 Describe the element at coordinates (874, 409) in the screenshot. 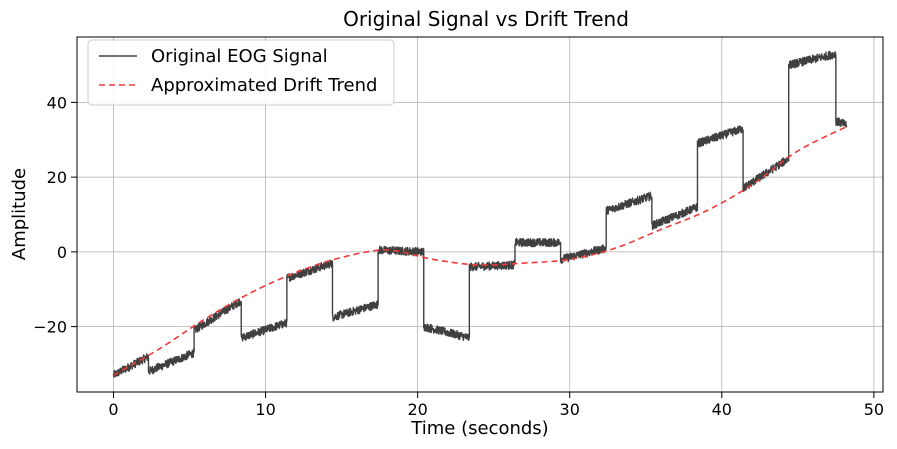

I see `x-tick-label: 50` at that location.